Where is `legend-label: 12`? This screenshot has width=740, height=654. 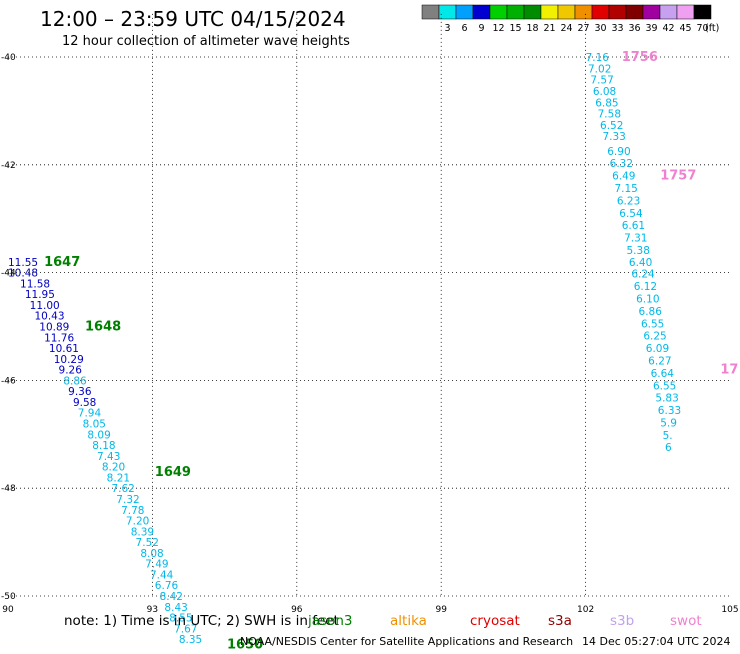
legend-label: 12 is located at coordinates (498, 28).